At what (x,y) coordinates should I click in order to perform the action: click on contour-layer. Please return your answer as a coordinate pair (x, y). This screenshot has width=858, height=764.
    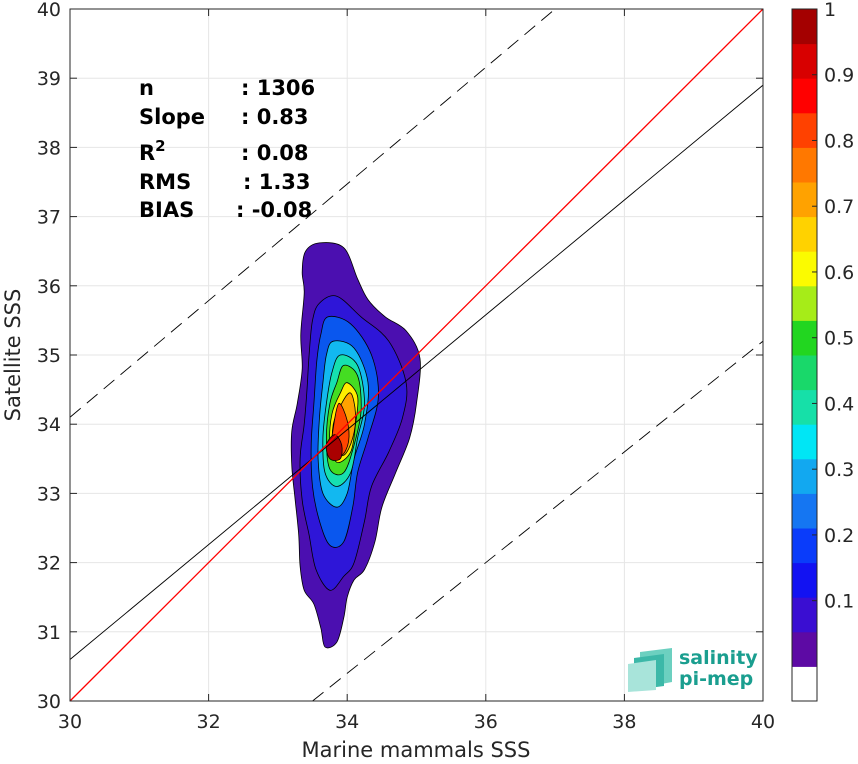
    Looking at the image, I should click on (355, 445).